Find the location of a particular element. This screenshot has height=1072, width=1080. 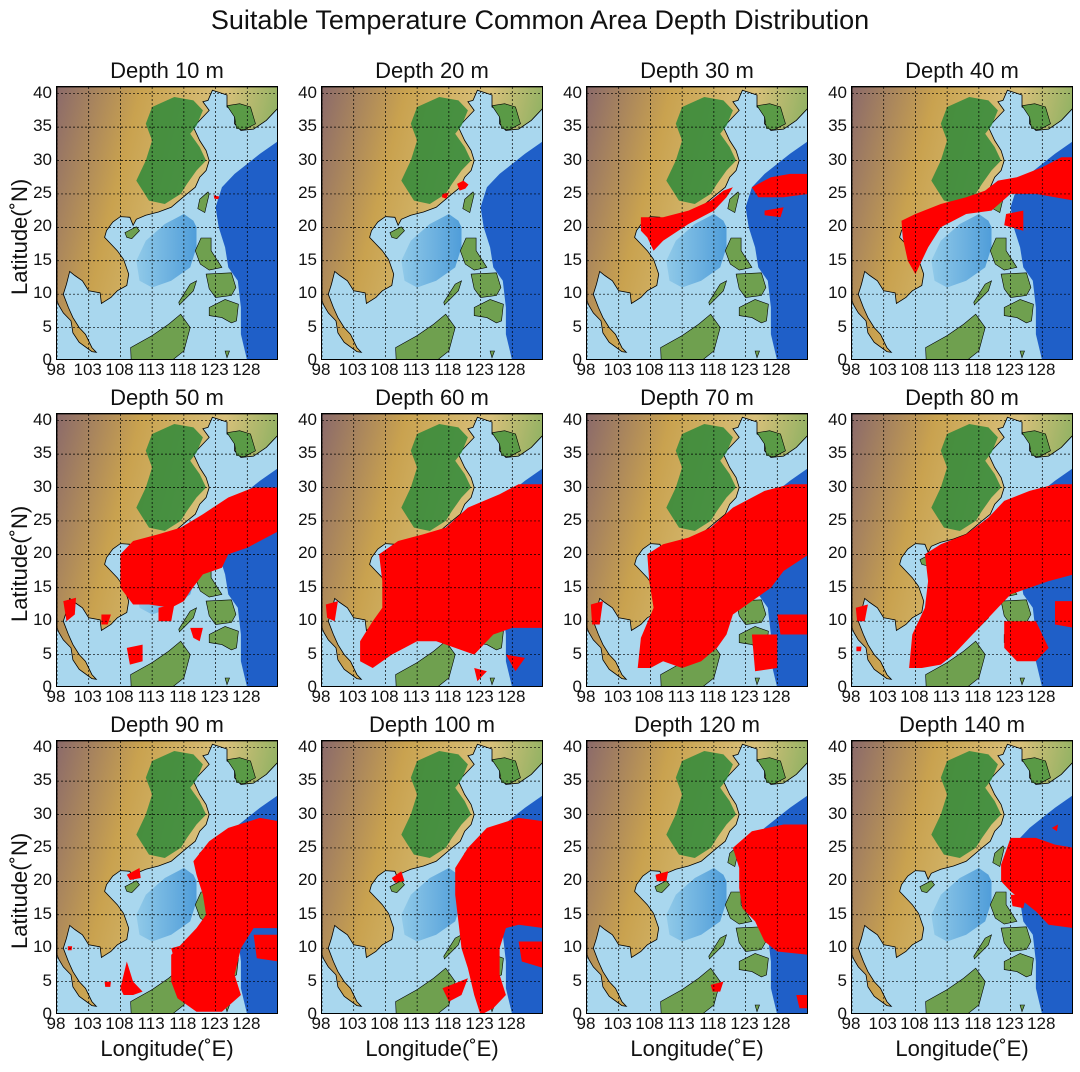

western-pacific-deep-sea is located at coordinates (246, 250).